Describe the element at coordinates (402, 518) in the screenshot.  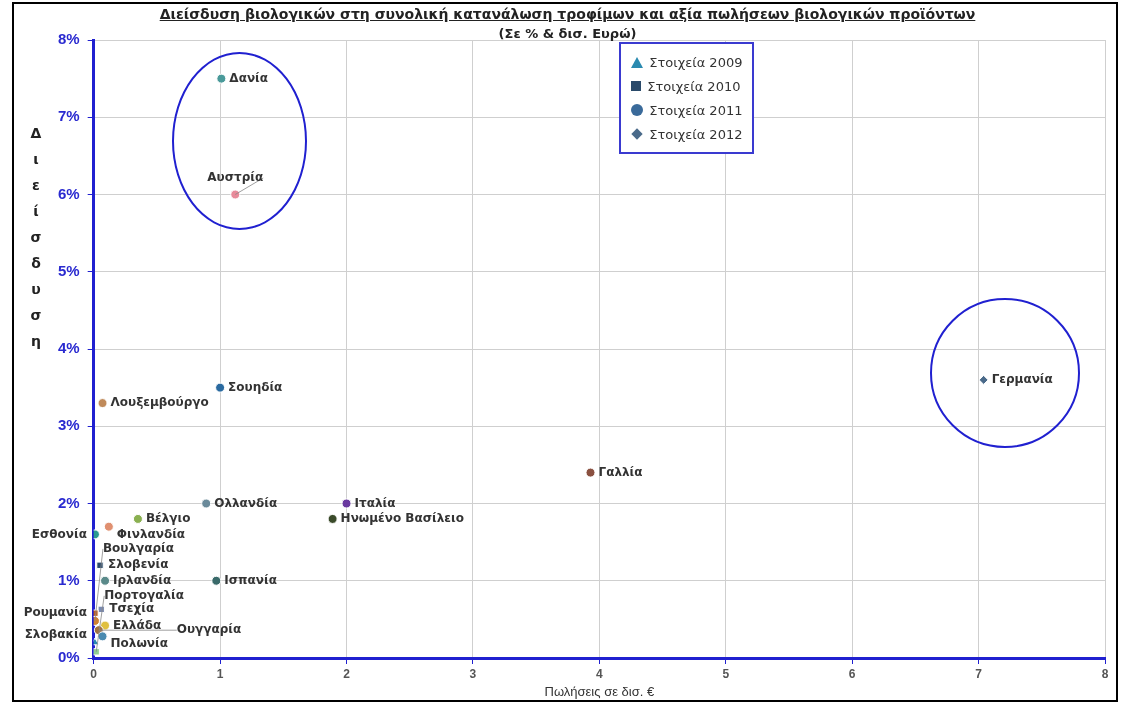
I see `annotation: Ηνωμένο Βασίλειο` at that location.